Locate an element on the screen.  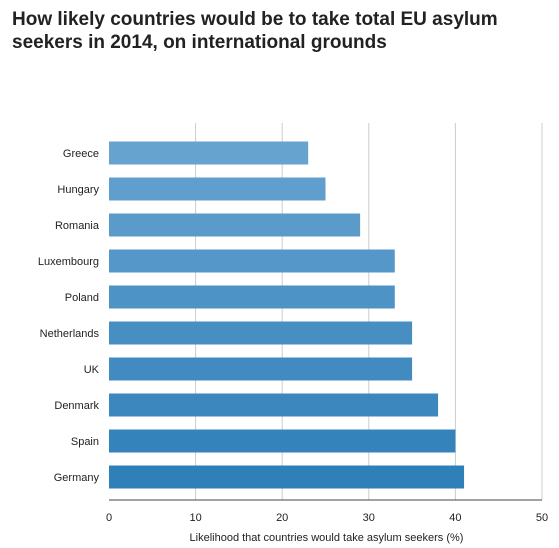
category-label: Luxembourg is located at coordinates (68, 262).